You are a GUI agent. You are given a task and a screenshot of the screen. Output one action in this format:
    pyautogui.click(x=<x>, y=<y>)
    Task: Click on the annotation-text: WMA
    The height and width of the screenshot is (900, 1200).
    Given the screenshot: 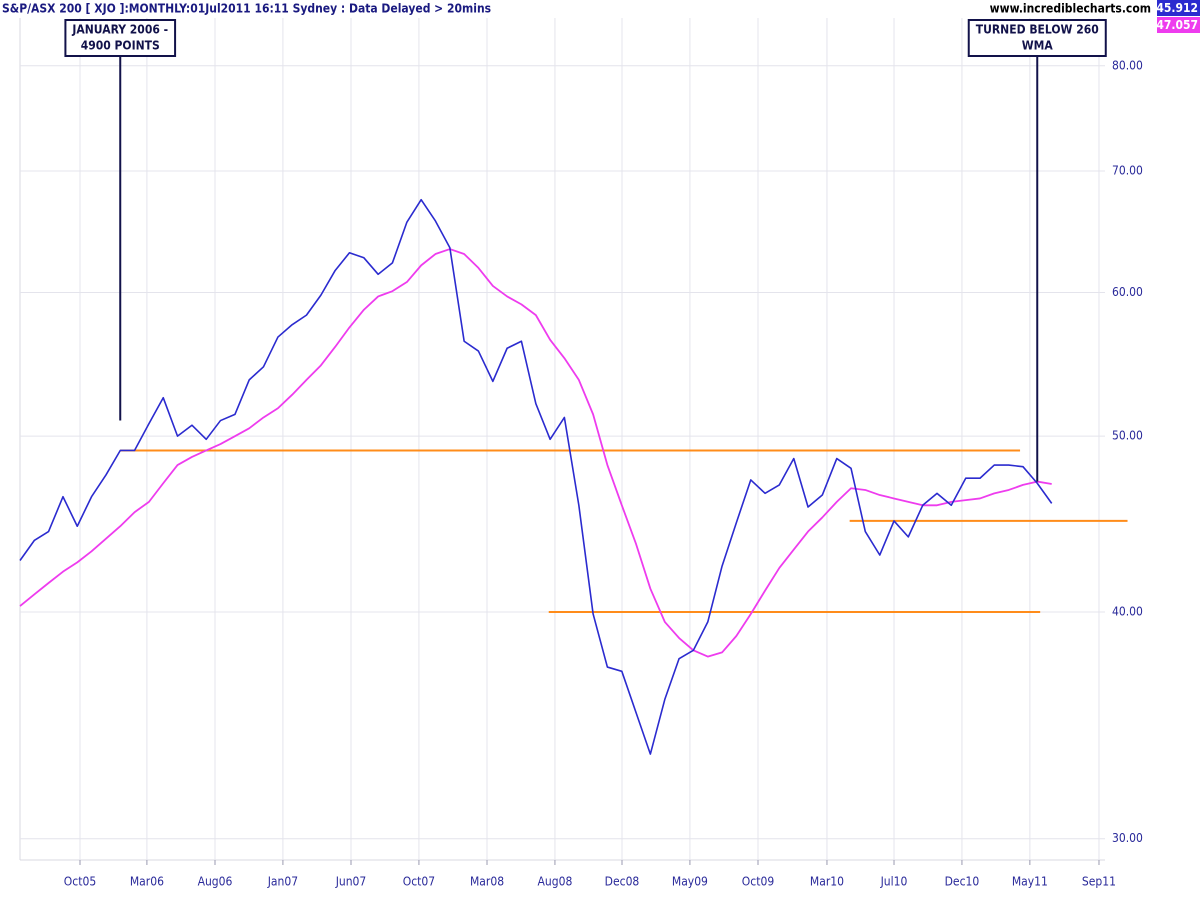 What is the action you would take?
    pyautogui.click(x=1038, y=46)
    